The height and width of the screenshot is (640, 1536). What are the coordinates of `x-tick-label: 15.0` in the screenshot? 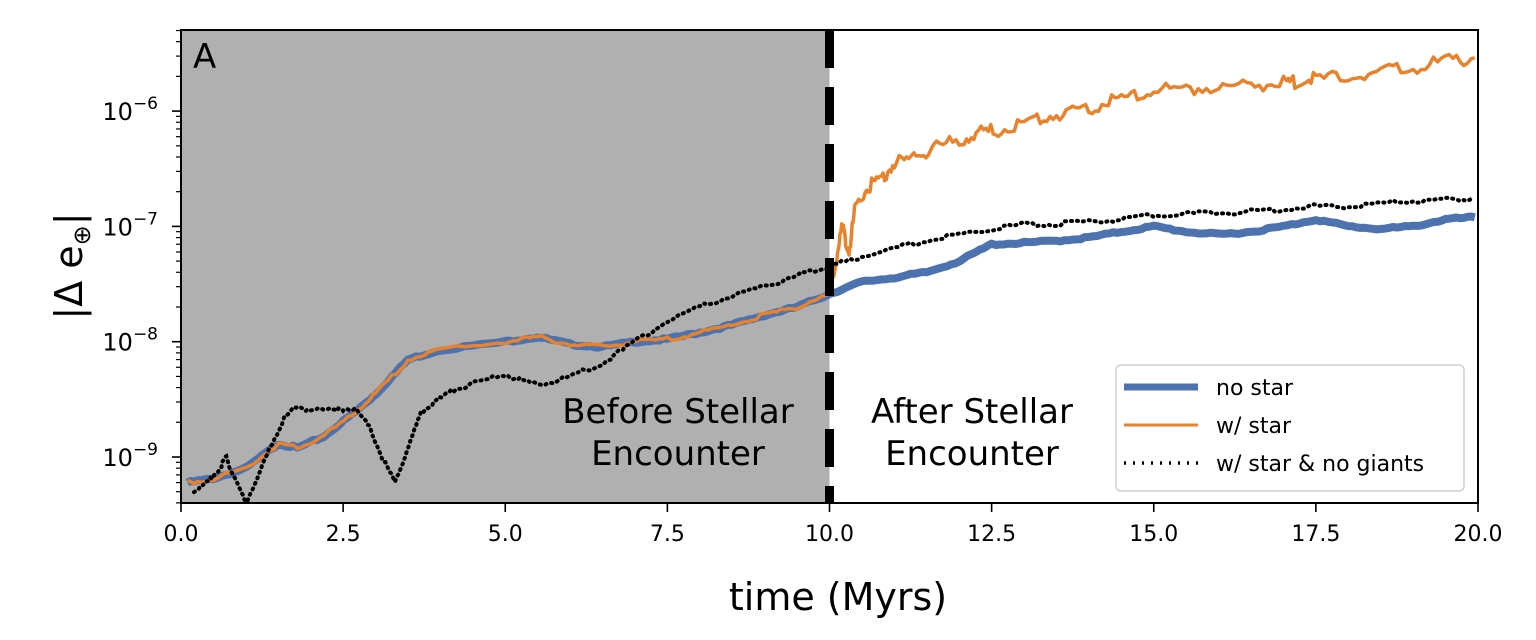 It's located at (1153, 534).